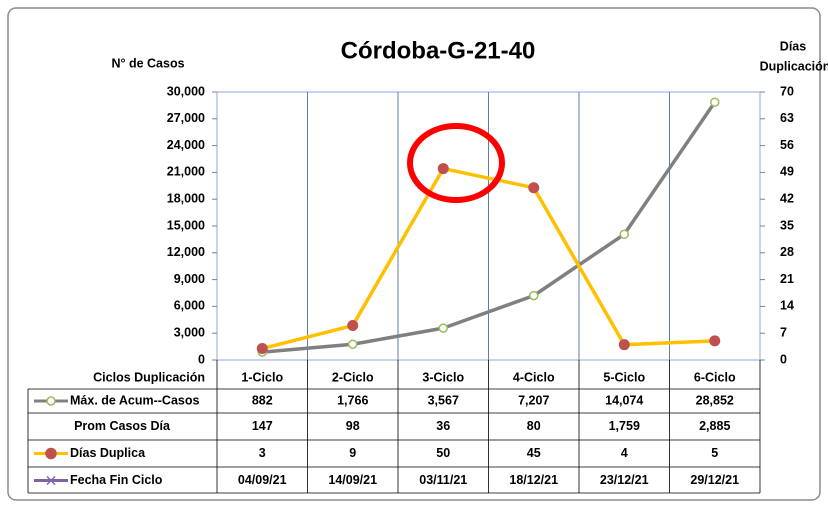 The width and height of the screenshot is (828, 506). What do you see at coordinates (186, 91) in the screenshot?
I see `y-tick-label: 30,000` at bounding box center [186, 91].